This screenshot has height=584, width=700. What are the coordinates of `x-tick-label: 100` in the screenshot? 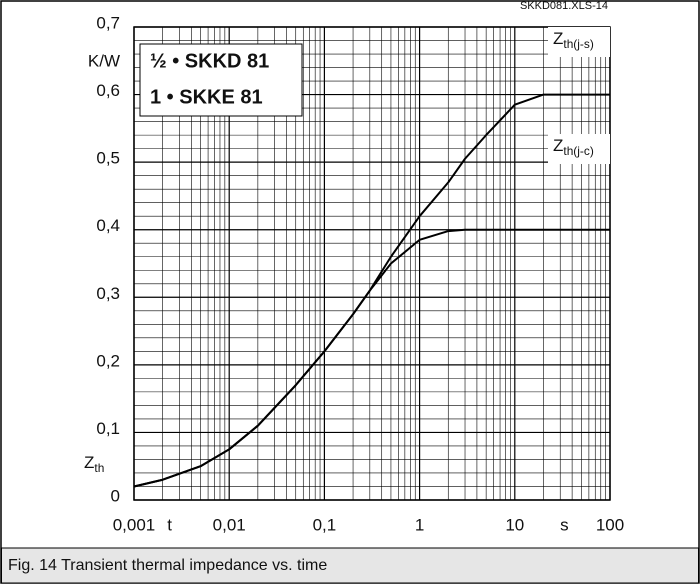 It's located at (610, 524).